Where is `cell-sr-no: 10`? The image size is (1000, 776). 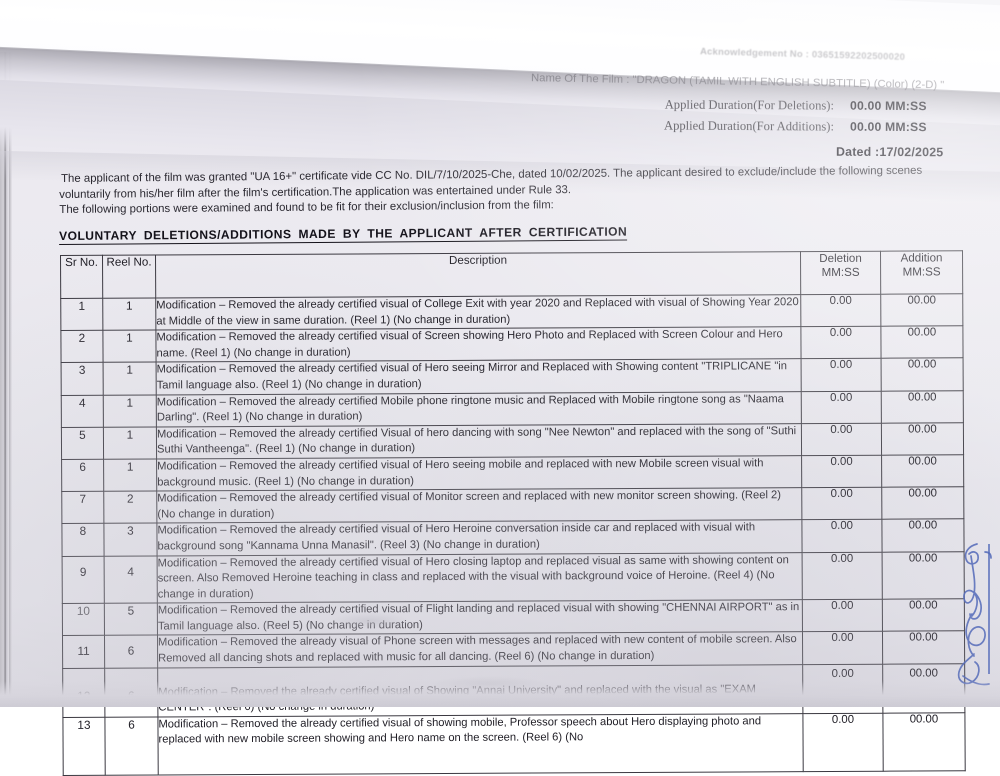
cell-sr-no: 10 is located at coordinates (83, 619).